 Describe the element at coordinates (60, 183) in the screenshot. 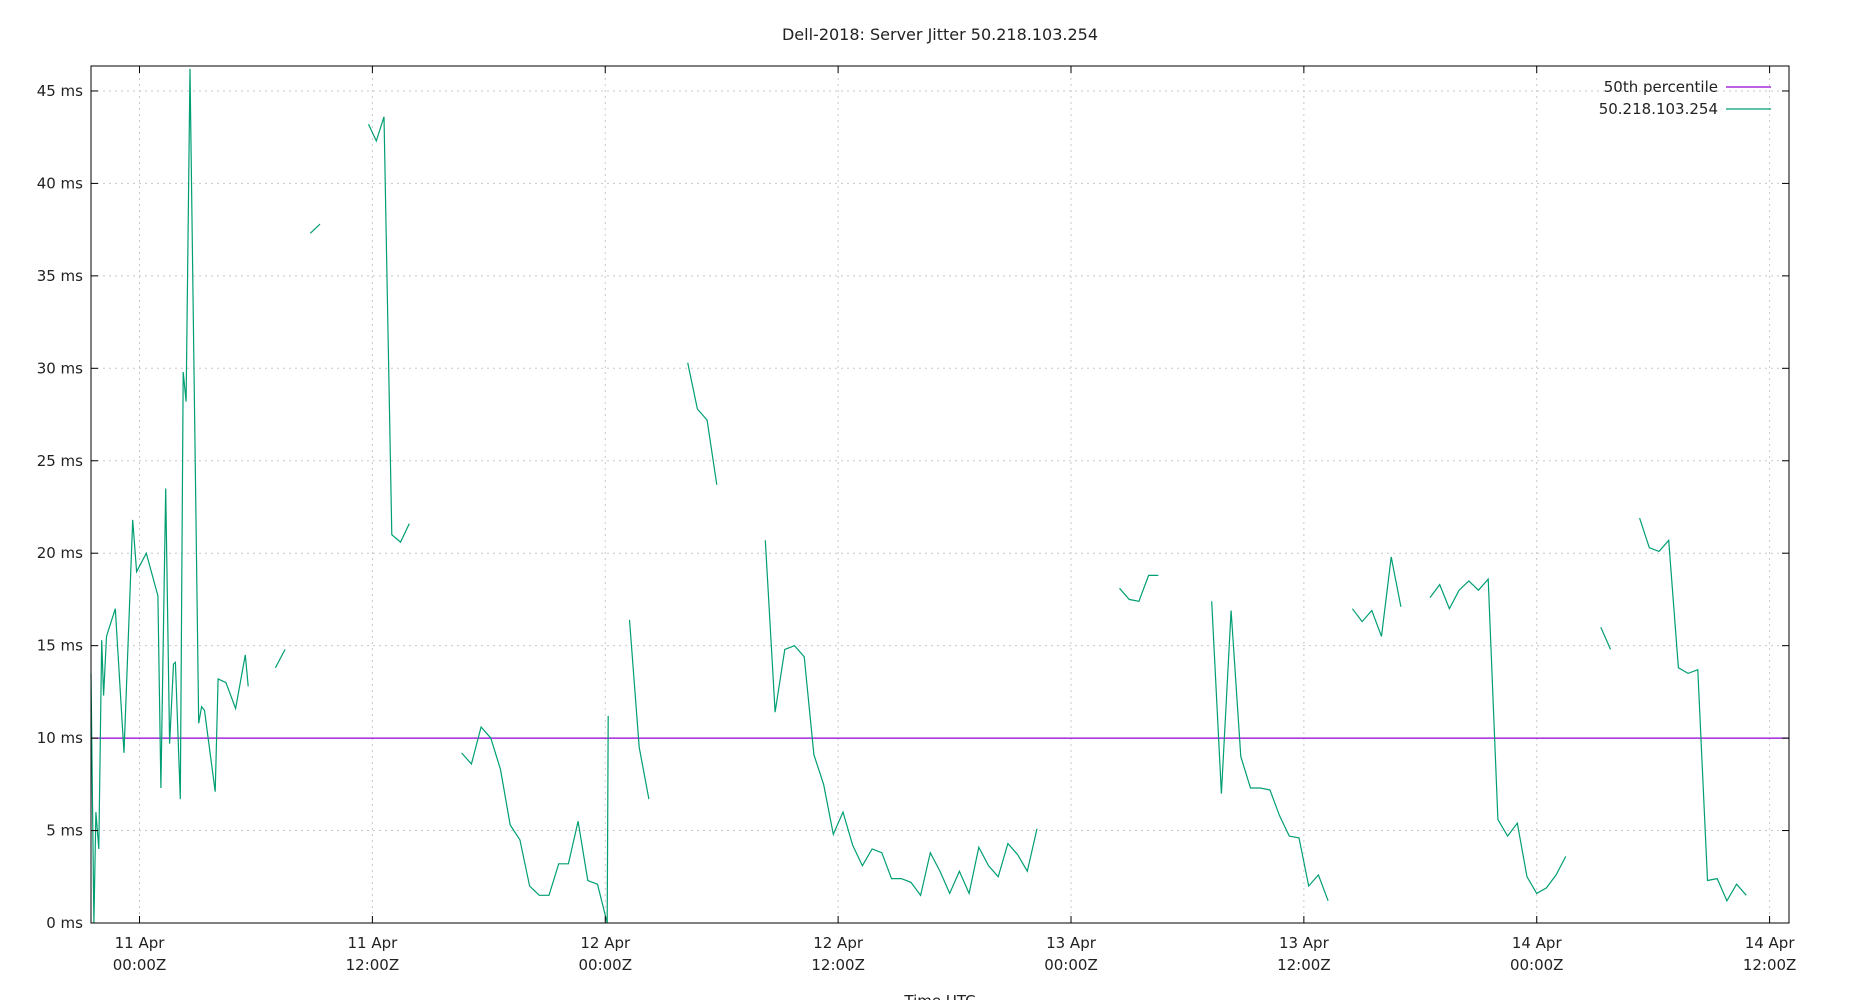

I see `y-tick-label: 40 ms` at that location.